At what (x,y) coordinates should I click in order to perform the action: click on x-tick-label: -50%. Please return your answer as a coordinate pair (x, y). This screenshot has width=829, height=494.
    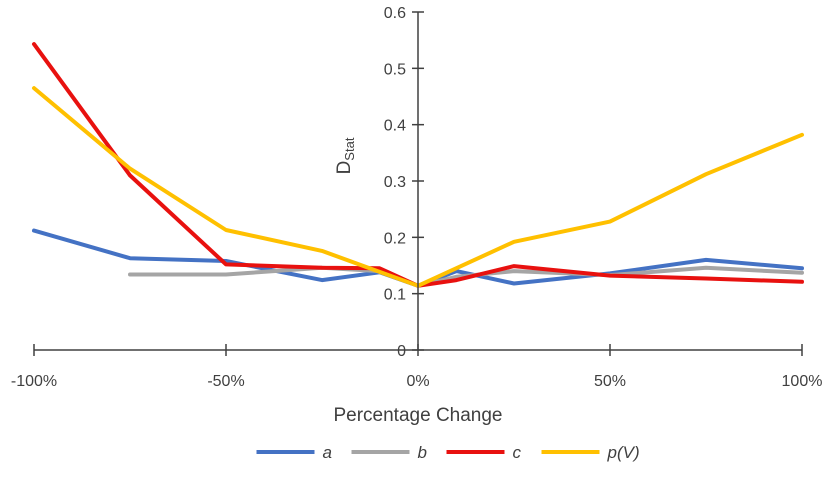
    Looking at the image, I should click on (225, 381).